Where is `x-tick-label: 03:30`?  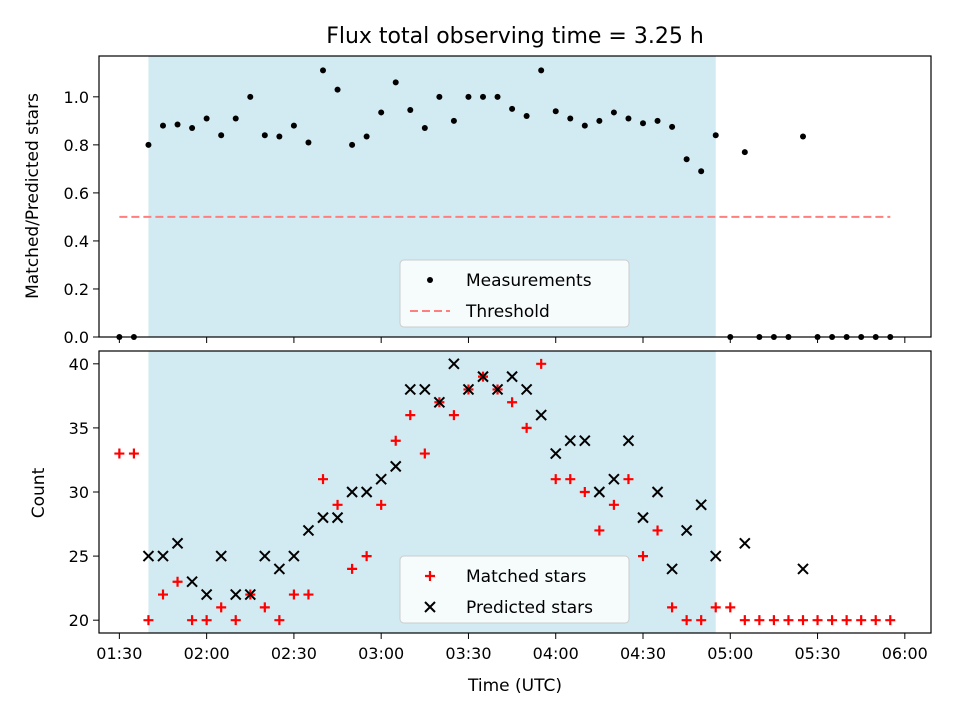
x-tick-label: 03:30 is located at coordinates (468, 653).